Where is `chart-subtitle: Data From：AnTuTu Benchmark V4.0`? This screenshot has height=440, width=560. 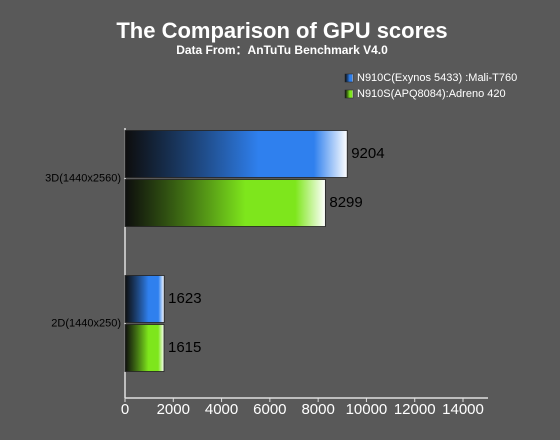
chart-subtitle: Data From：AnTuTu Benchmark V4.0 is located at coordinates (282, 50).